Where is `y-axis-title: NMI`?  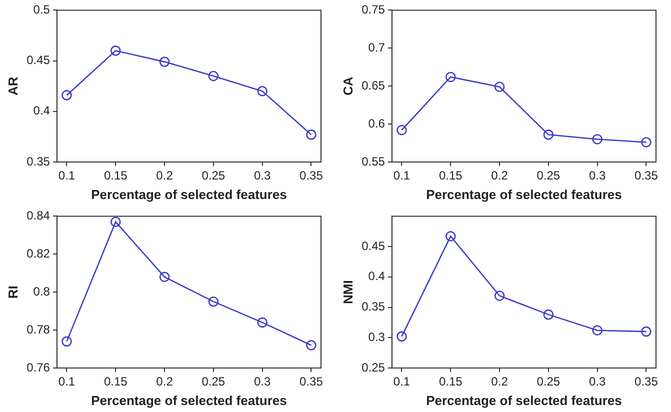
y-axis-title: NMI is located at coordinates (348, 292).